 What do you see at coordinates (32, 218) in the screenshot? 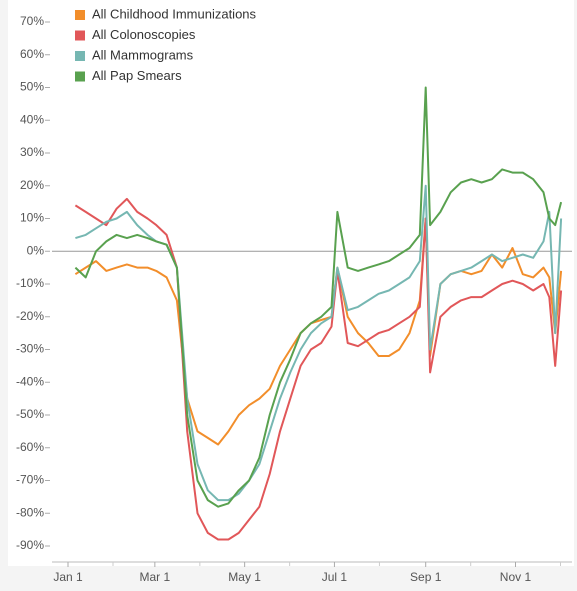
I see `y-tick-label: 10%` at bounding box center [32, 218].